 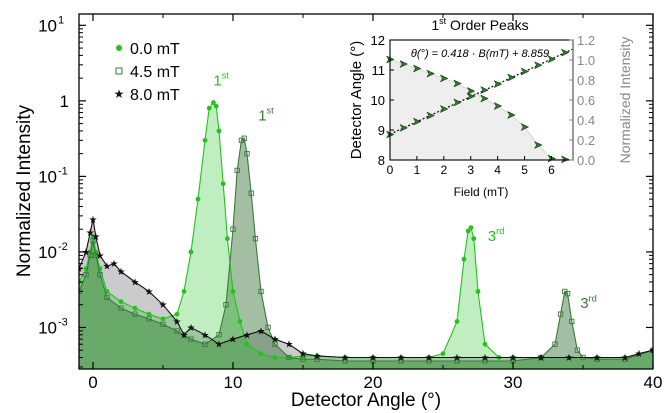 What do you see at coordinates (479, 24) in the screenshot?
I see `inset-title: 1st Order Peaks` at bounding box center [479, 24].